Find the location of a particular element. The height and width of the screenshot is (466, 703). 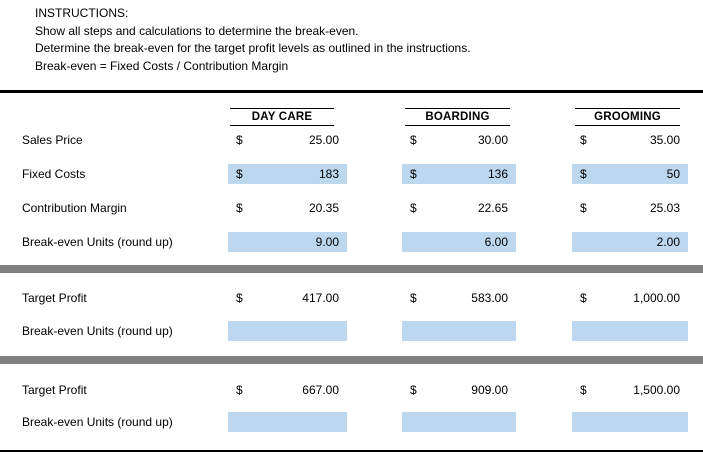

cell-daycare-sales-price: $ 25.00 is located at coordinates (287, 140).